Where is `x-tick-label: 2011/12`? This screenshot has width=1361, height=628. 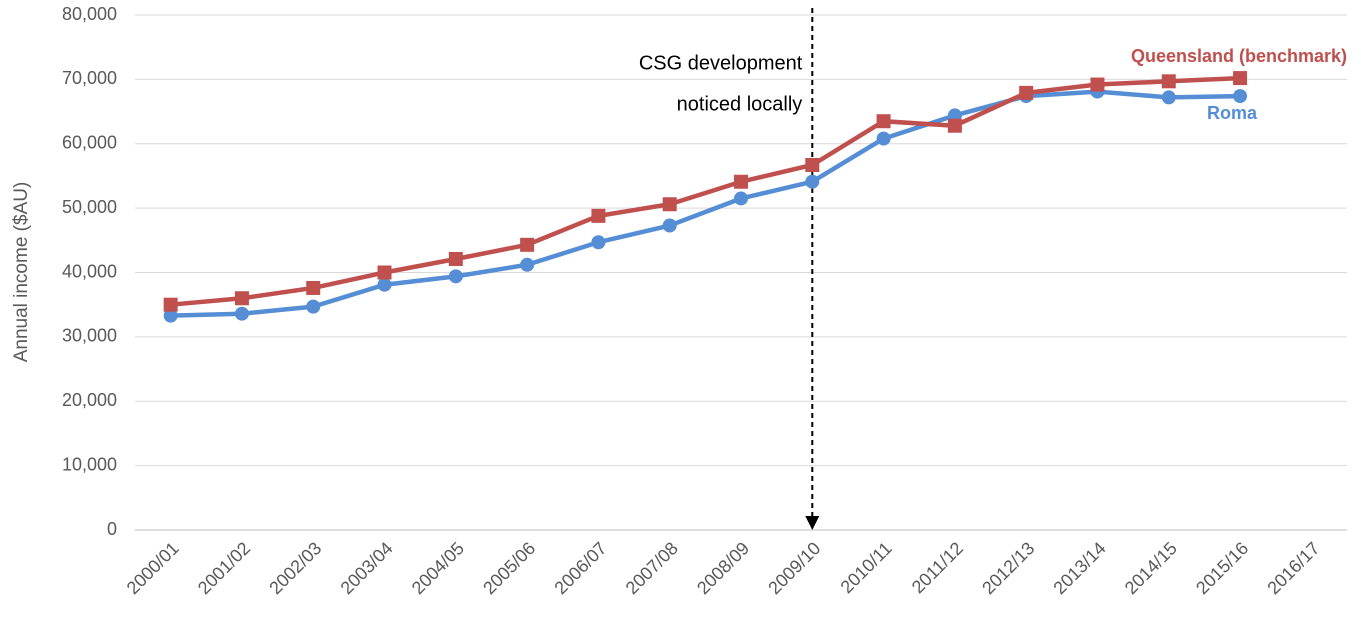
x-tick-label: 2011/12 is located at coordinates (937, 567).